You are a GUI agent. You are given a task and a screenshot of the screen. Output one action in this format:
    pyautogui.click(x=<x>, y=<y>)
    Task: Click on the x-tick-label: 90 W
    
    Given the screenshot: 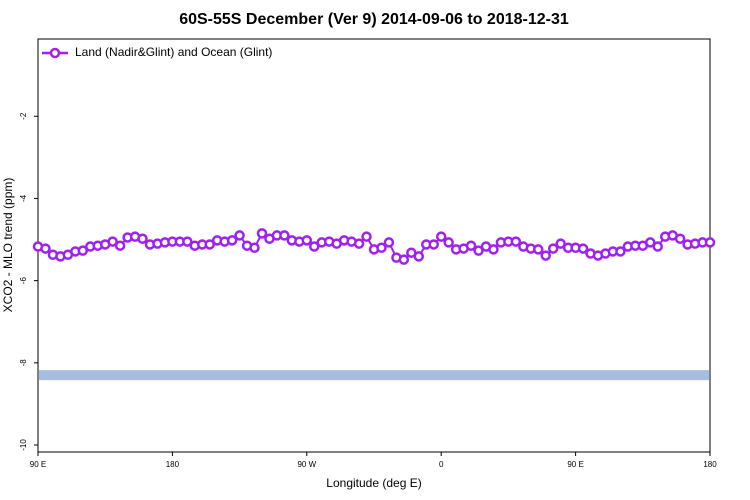 What is the action you would take?
    pyautogui.click(x=306, y=464)
    